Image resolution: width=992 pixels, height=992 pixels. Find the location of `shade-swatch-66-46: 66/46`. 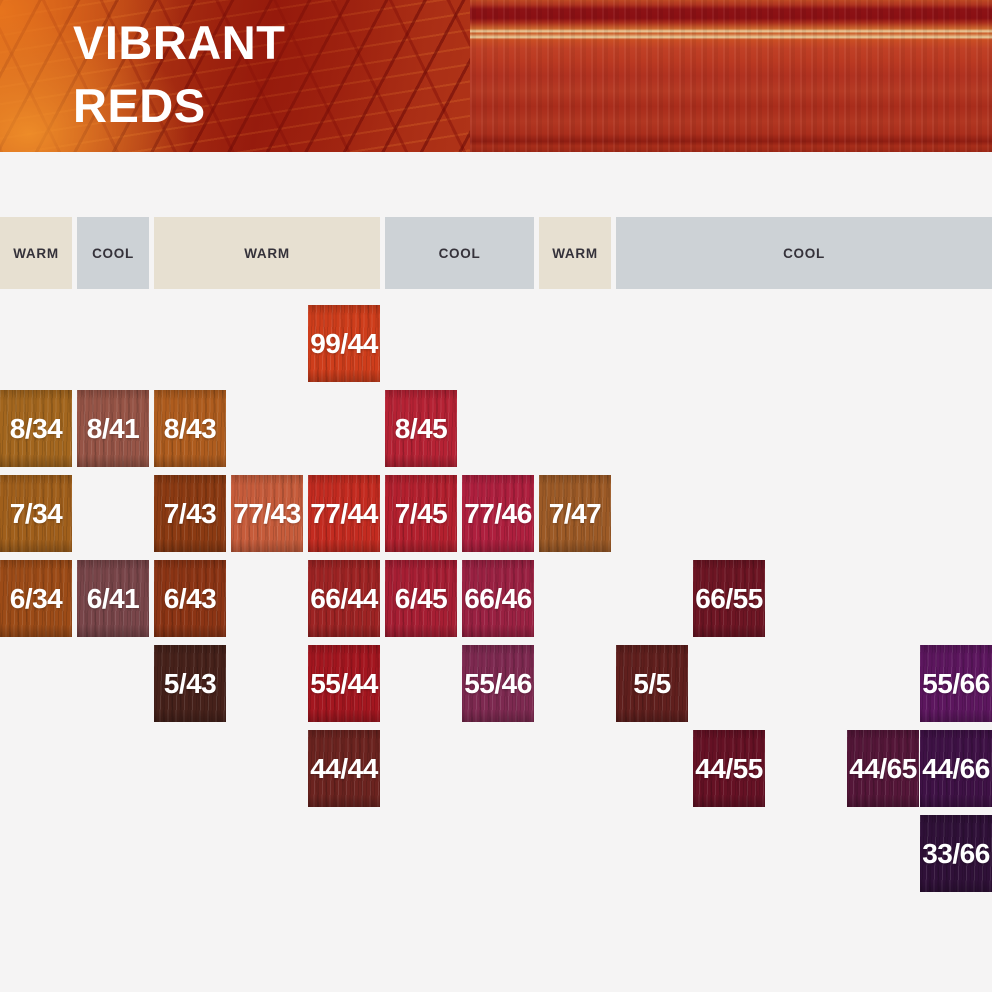

shade-swatch-66-46: 66/46 is located at coordinates (498, 598).